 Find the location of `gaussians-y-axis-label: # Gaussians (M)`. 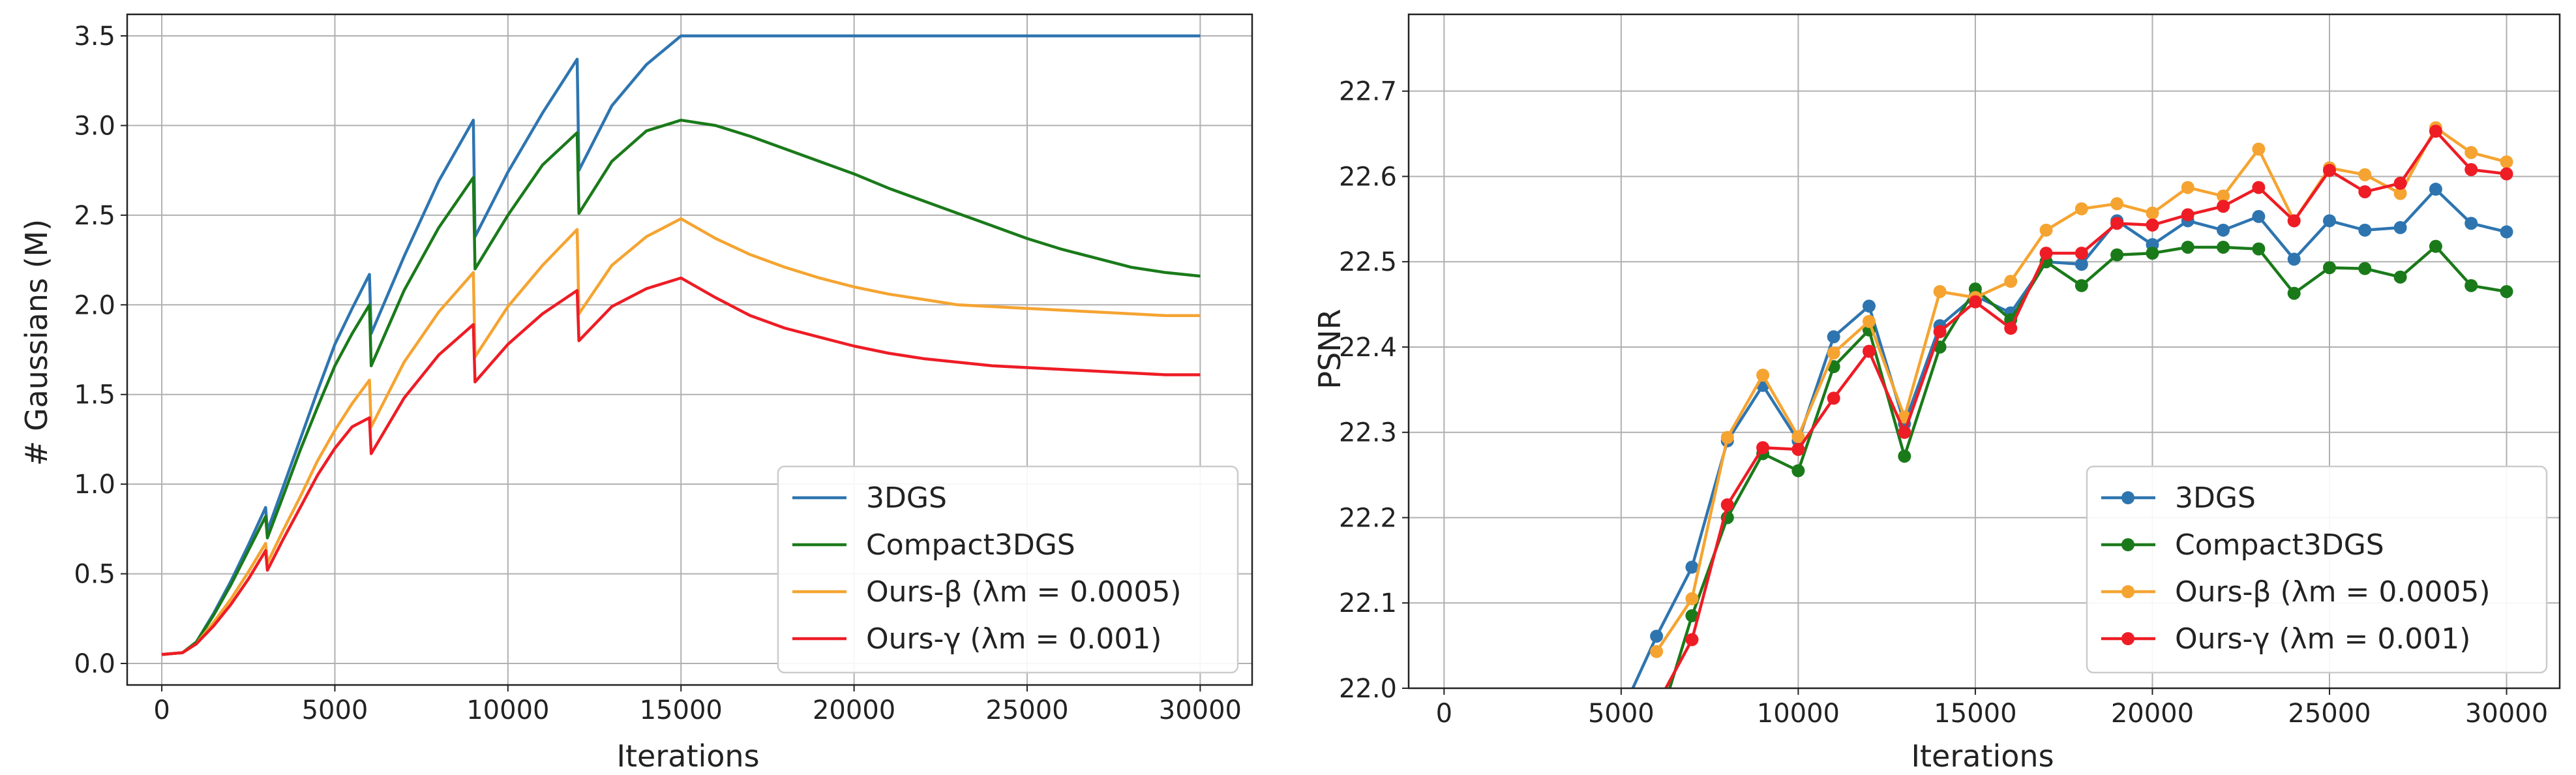

gaussians-y-axis-label: # Gaussians (M) is located at coordinates (36, 342).